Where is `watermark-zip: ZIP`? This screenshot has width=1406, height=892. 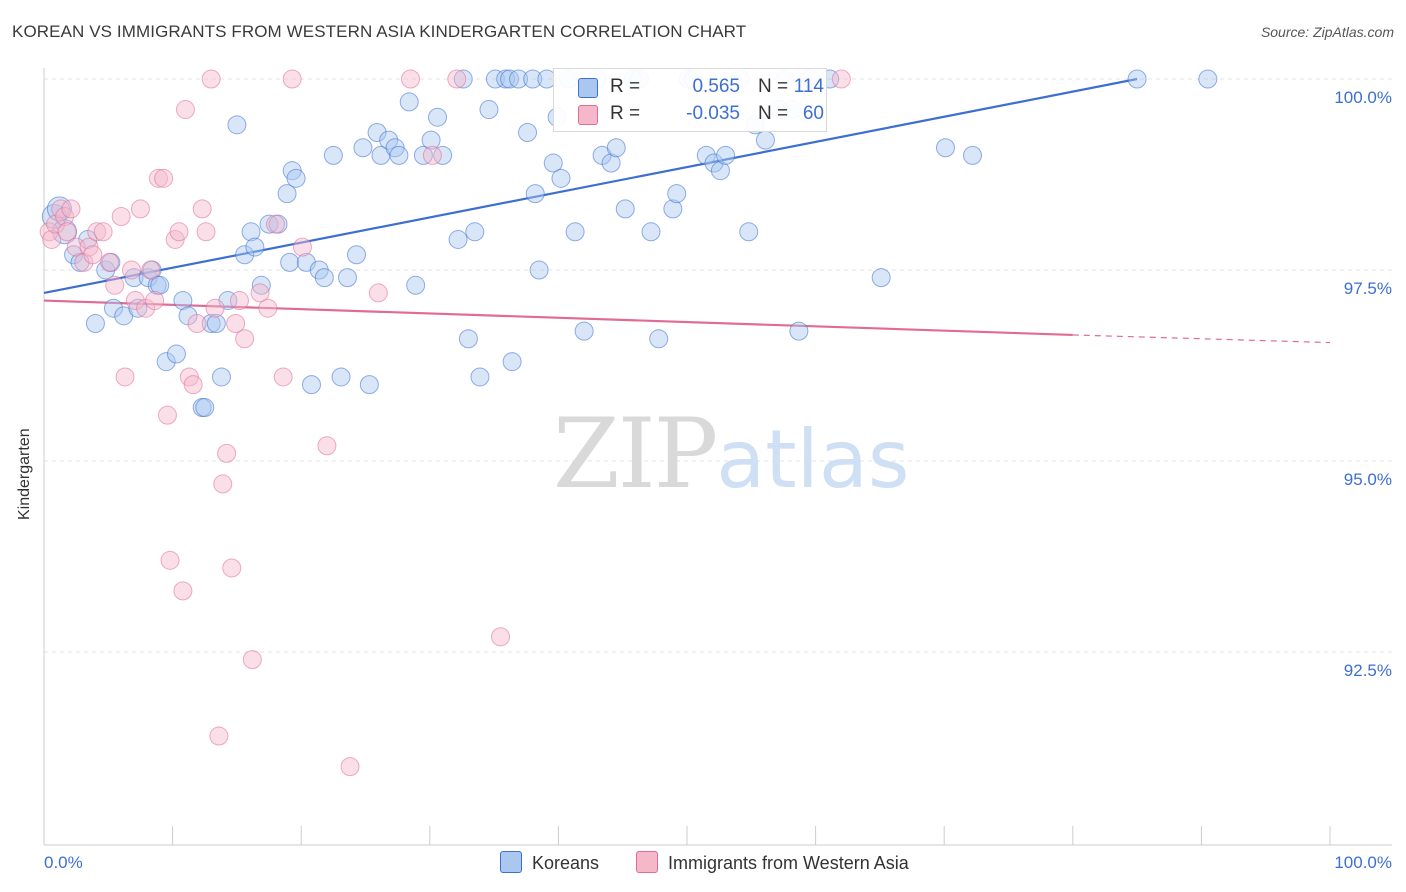
watermark-zip: ZIP is located at coordinates (635, 454).